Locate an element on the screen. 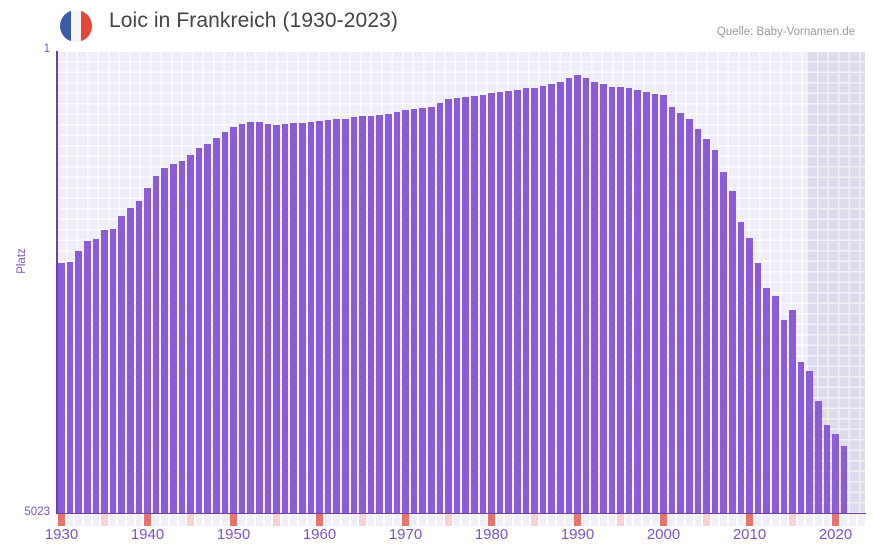 This screenshot has height=552, width=873. y-axis-top-tick-label: 1 is located at coordinates (46, 49).